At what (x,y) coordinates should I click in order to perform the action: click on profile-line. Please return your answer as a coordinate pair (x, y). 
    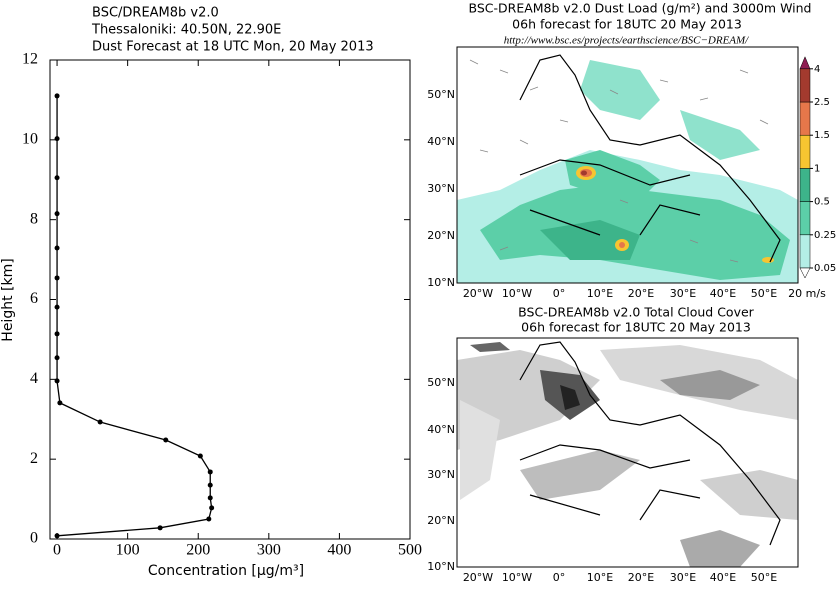
    Looking at the image, I should click on (134, 316).